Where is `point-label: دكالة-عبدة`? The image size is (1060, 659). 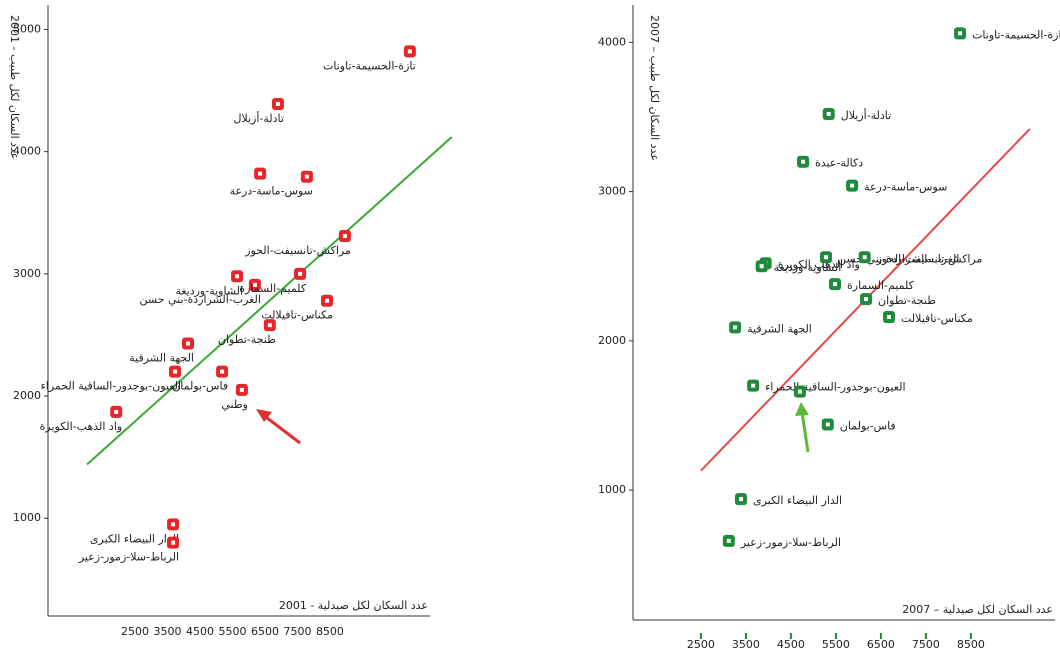
point-label: دكالة-عبدة is located at coordinates (839, 163).